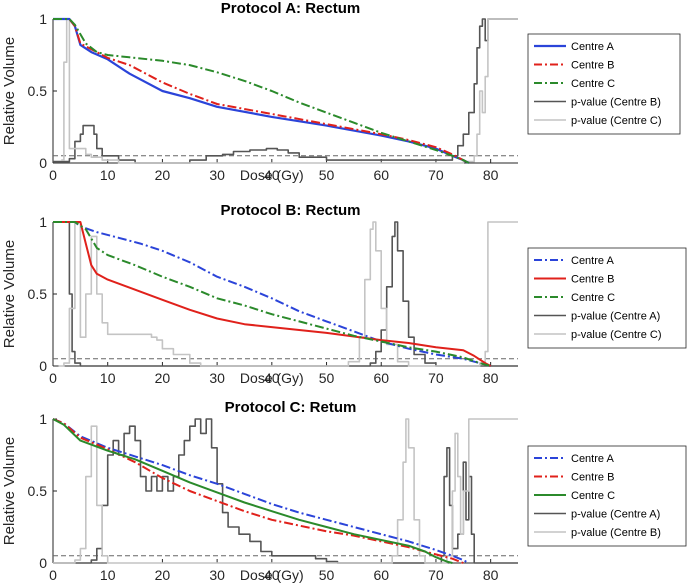 The height and width of the screenshot is (587, 687). I want to click on chart-title: Protocol C: Retum, so click(291, 407).